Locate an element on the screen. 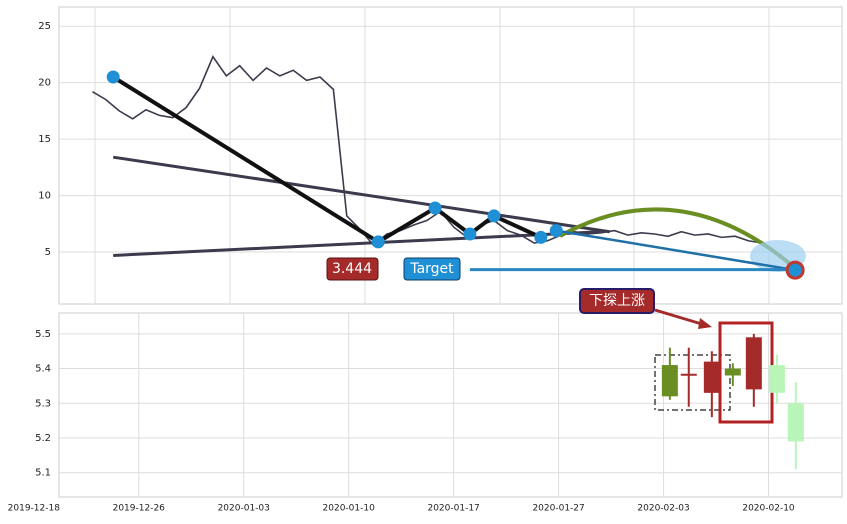 The image size is (847, 524). annotation: 下探上涨 is located at coordinates (617, 301).